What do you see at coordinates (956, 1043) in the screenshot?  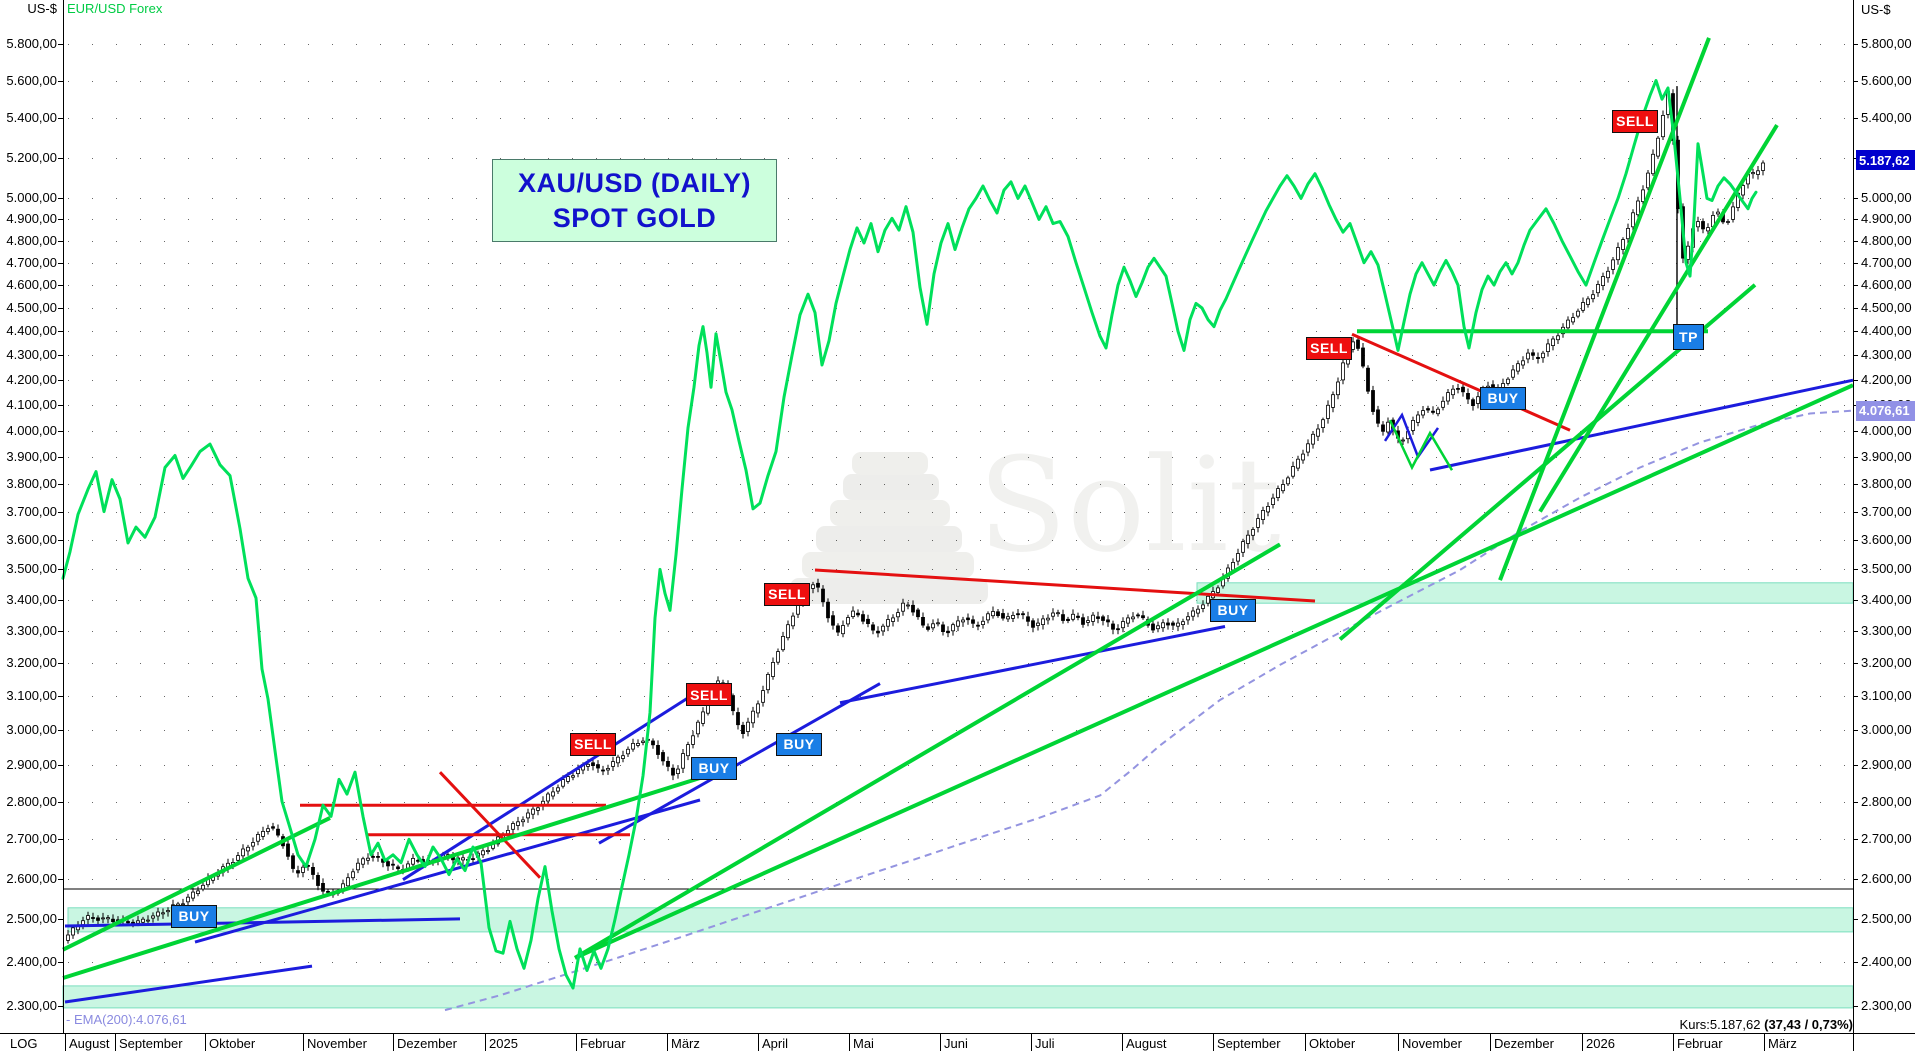 I see `month-label: Juni` at bounding box center [956, 1043].